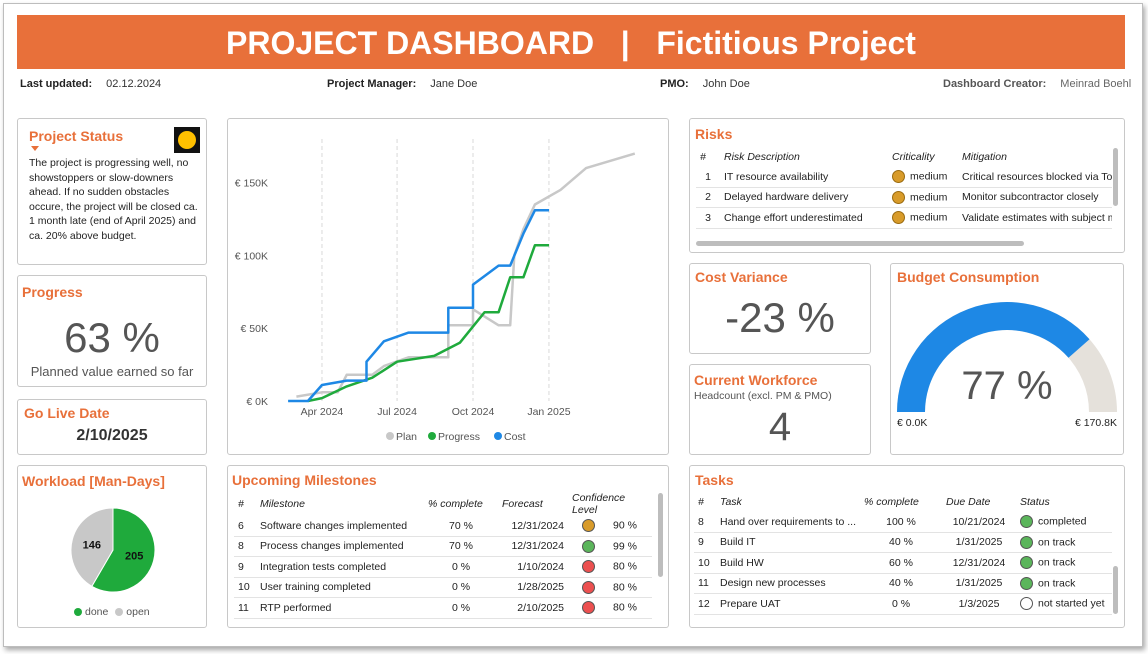 Image resolution: width=1148 pixels, height=654 pixels. What do you see at coordinates (979, 522) in the screenshot?
I see `task-due: 10/21/2024` at bounding box center [979, 522].